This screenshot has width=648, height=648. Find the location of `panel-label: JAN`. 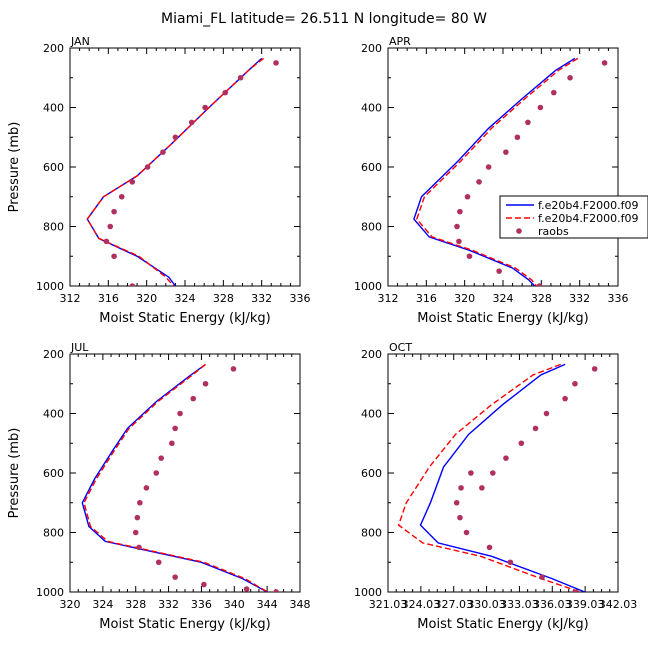

panel-label: JAN is located at coordinates (80, 41).